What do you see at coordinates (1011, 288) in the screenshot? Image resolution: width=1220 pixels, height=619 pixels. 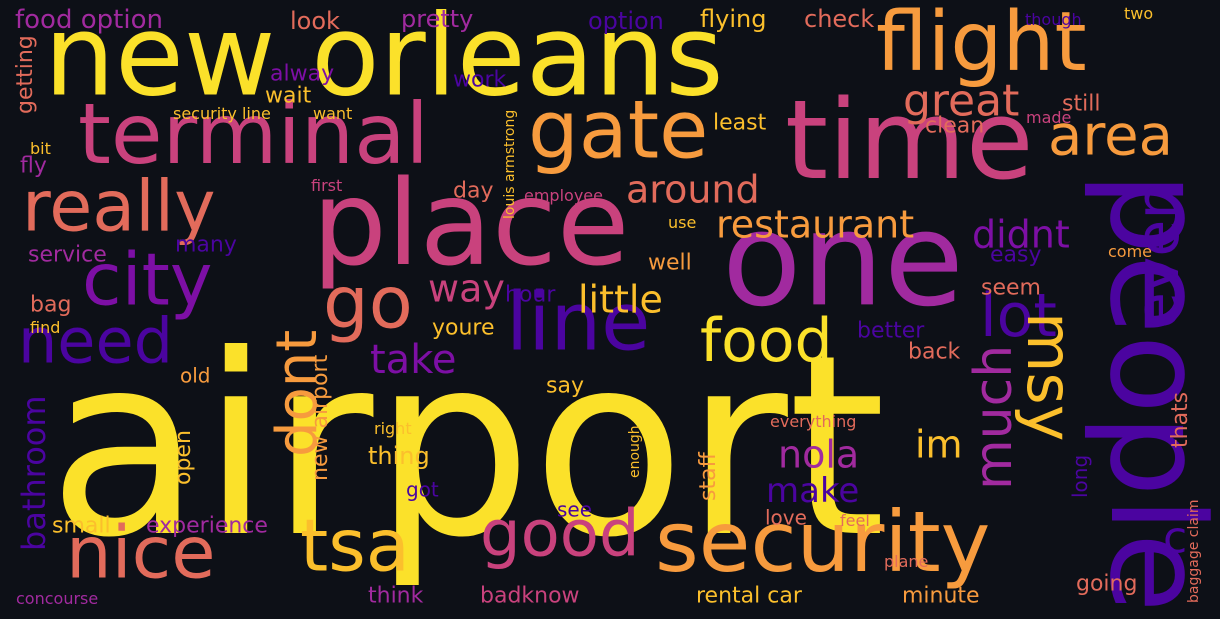 I see `word-seem: seem` at bounding box center [1011, 288].